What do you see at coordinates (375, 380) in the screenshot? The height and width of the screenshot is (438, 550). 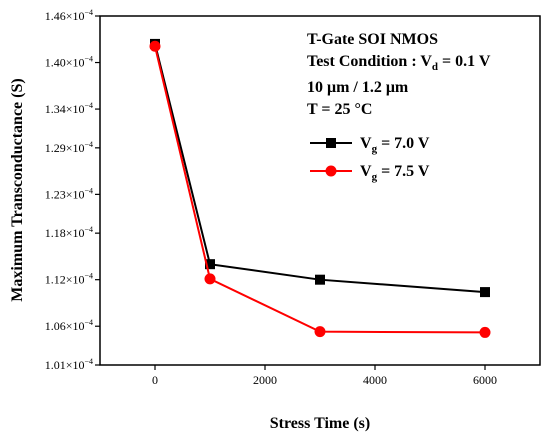 I see `x-tick-label: 4000` at bounding box center [375, 380].